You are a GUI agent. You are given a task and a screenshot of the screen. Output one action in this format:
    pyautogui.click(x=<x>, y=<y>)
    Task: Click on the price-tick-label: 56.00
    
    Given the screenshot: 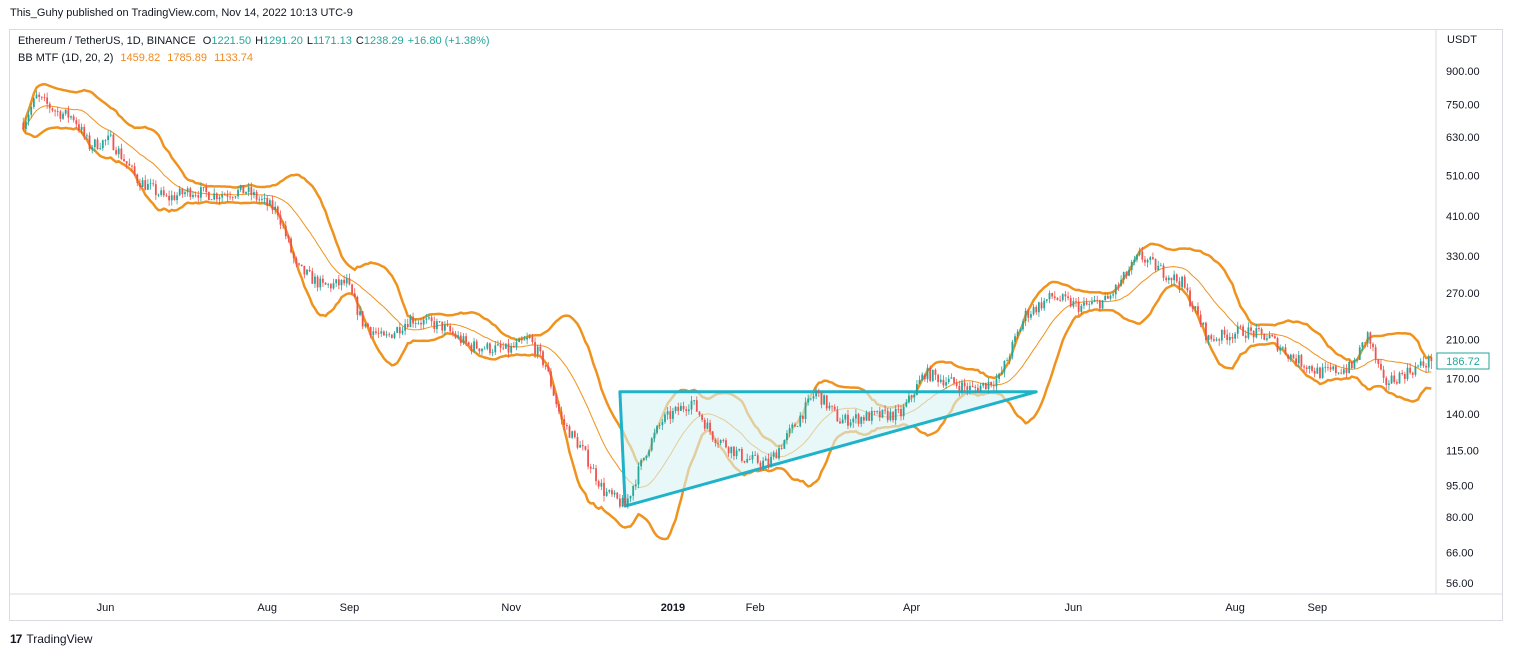 What is the action you would take?
    pyautogui.click(x=1460, y=584)
    